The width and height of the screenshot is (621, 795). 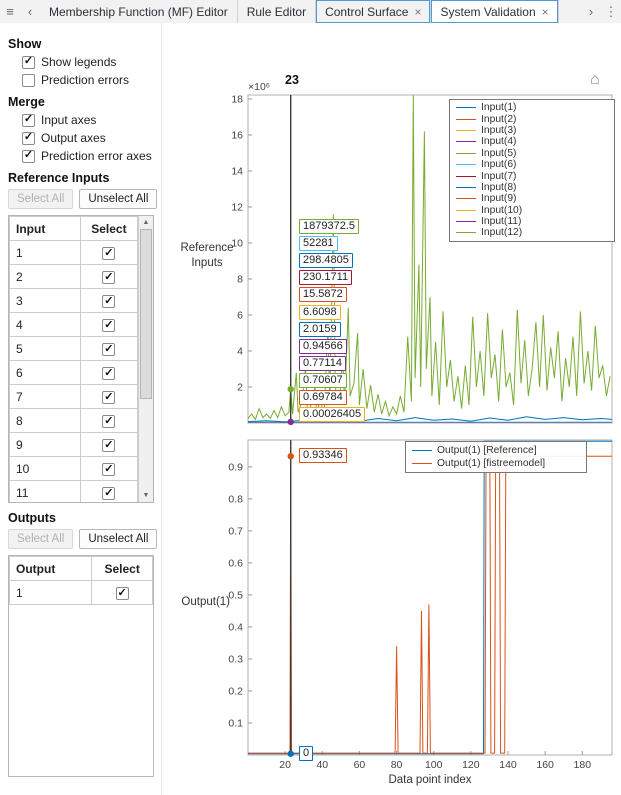 I want to click on legend-entry-input-4: Input(4), so click(x=532, y=141).